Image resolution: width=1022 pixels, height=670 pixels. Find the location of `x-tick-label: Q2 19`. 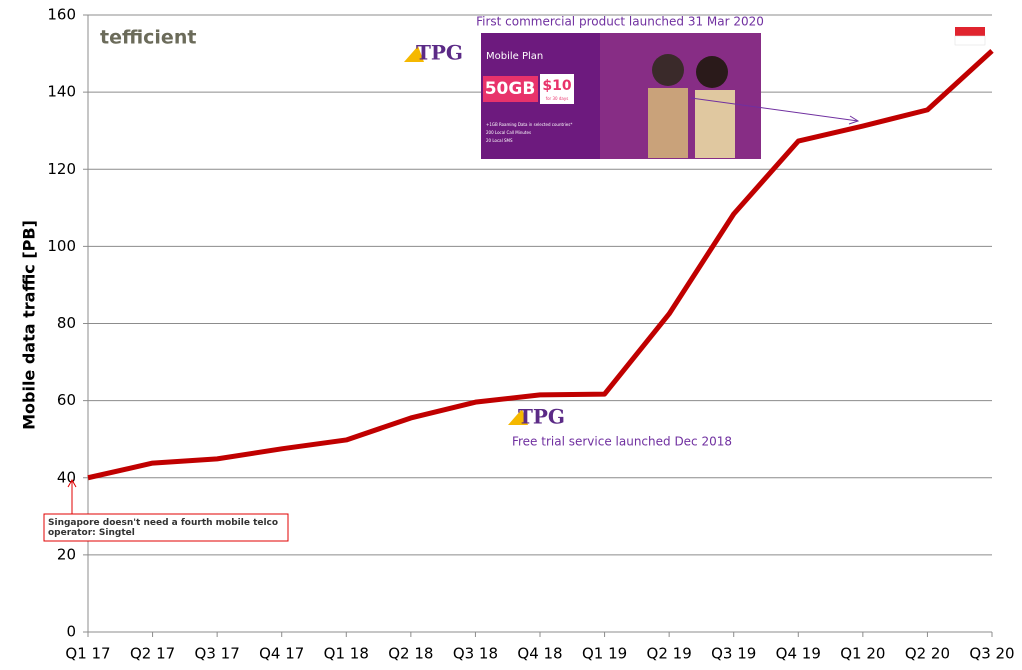

x-tick-label: Q2 19 is located at coordinates (669, 654).